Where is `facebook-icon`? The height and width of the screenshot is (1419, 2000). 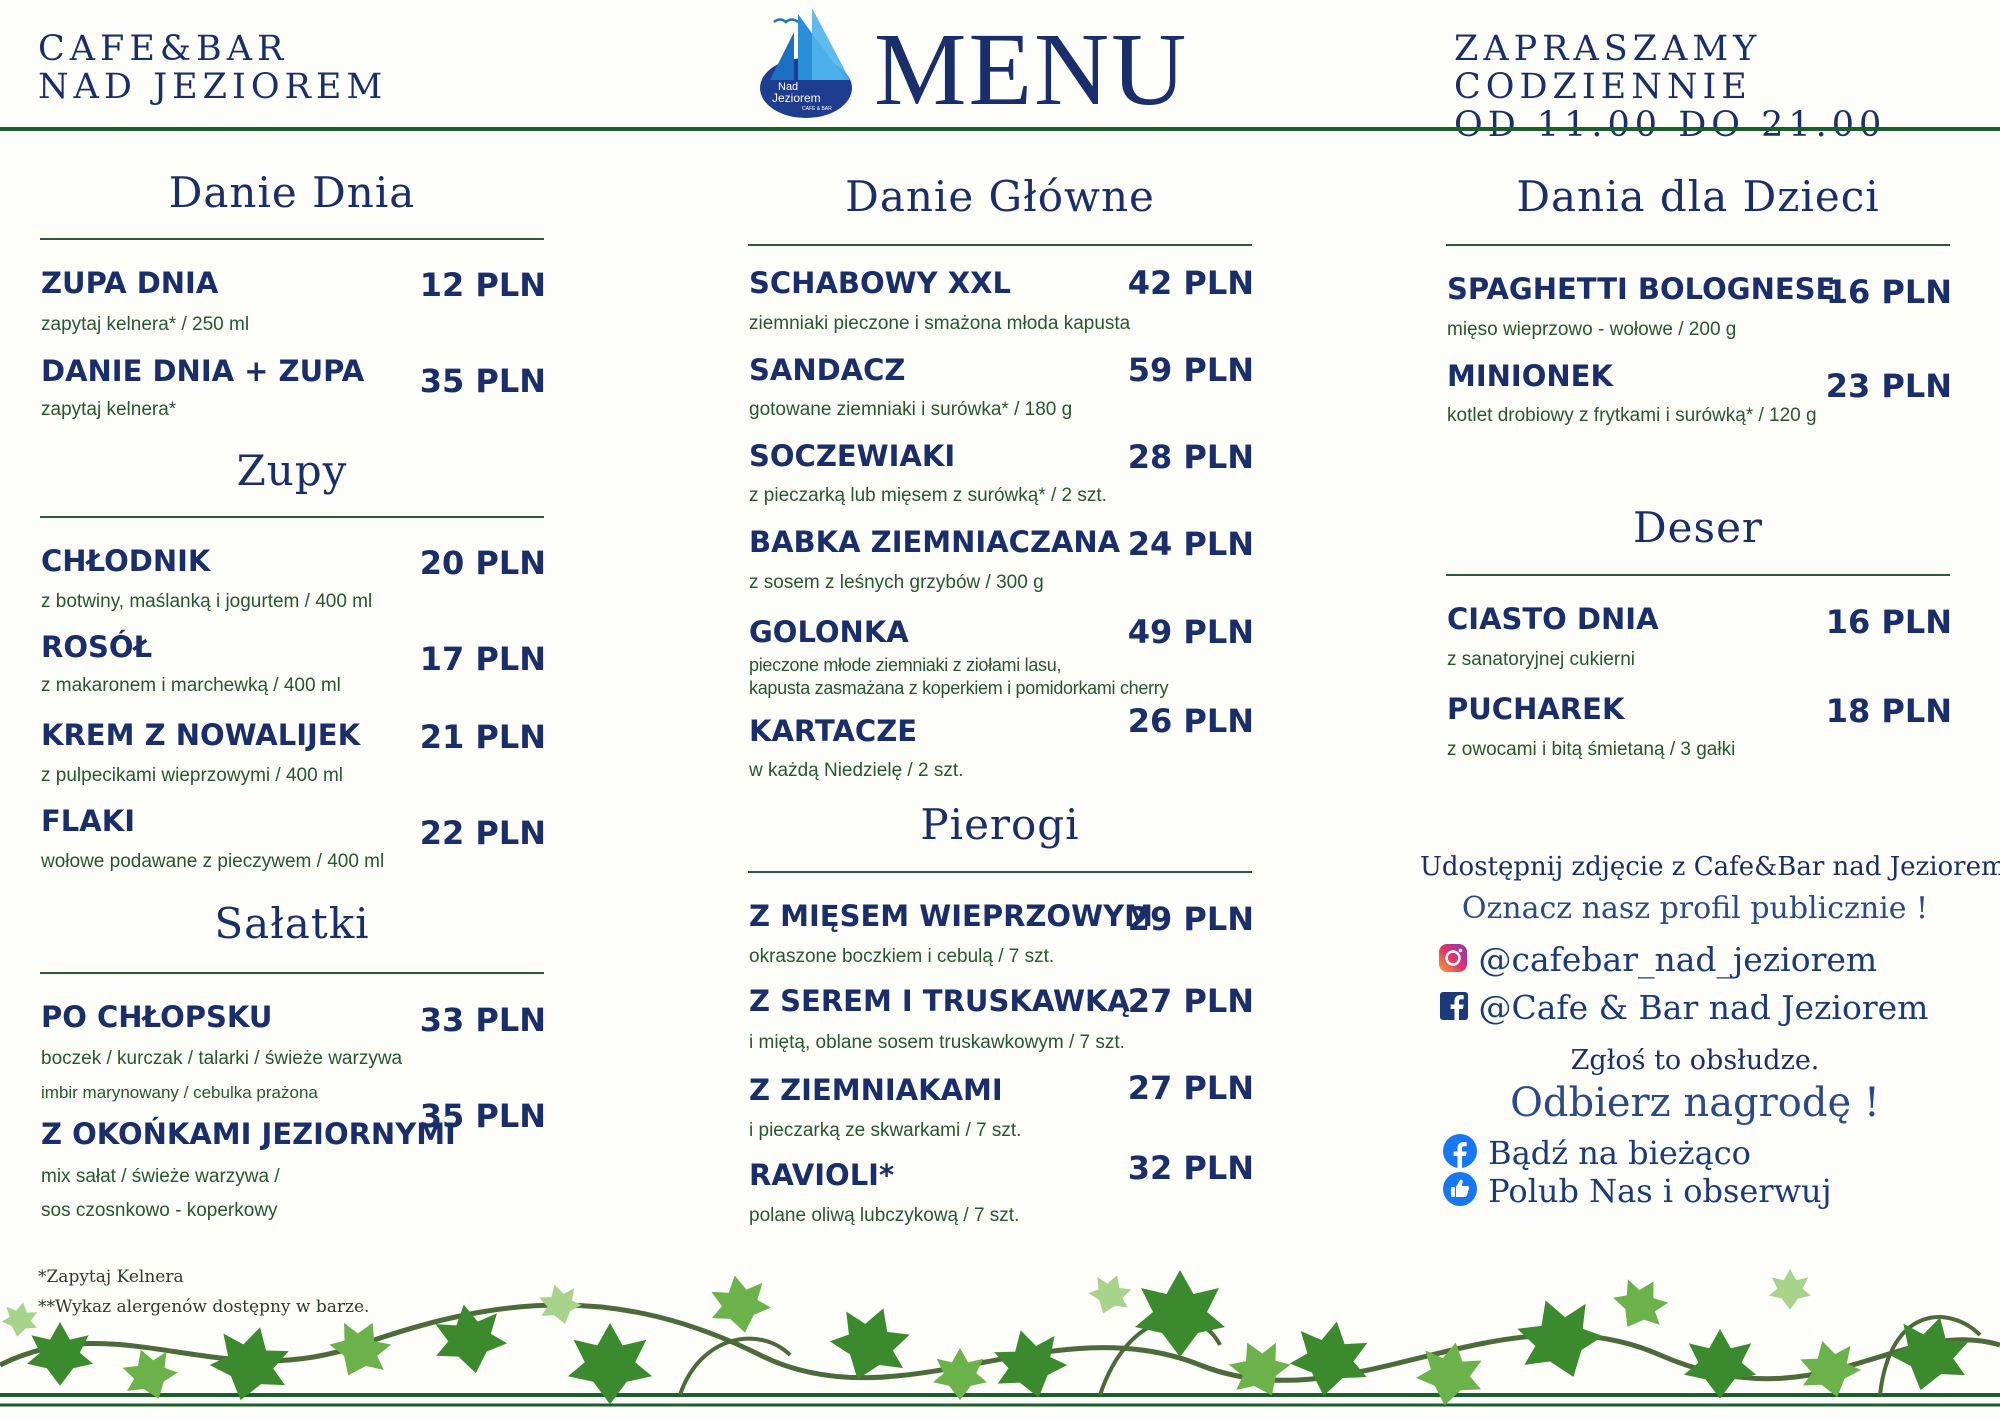 facebook-icon is located at coordinates (1460, 1155).